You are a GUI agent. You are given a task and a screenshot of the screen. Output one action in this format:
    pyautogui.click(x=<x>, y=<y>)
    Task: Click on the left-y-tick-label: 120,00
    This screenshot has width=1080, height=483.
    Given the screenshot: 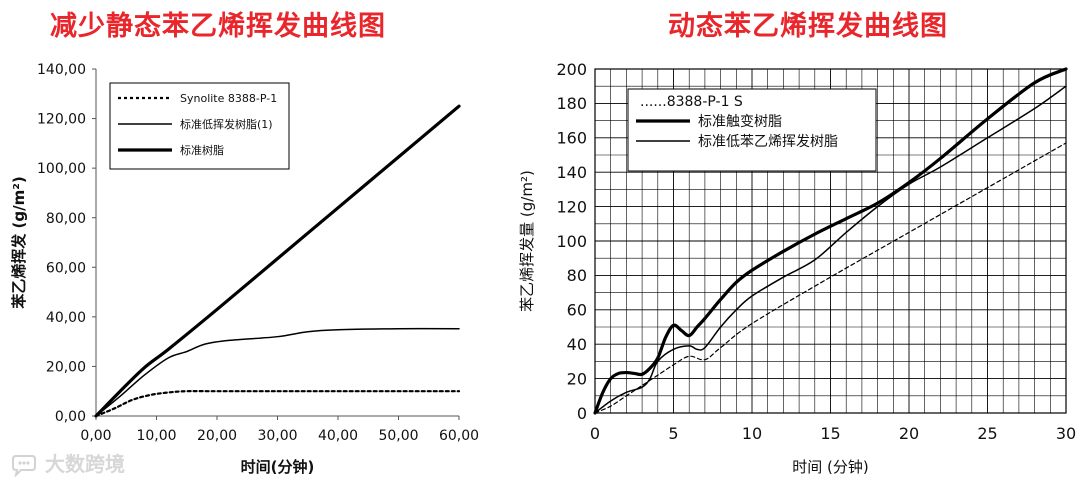 What is the action you would take?
    pyautogui.click(x=61, y=120)
    